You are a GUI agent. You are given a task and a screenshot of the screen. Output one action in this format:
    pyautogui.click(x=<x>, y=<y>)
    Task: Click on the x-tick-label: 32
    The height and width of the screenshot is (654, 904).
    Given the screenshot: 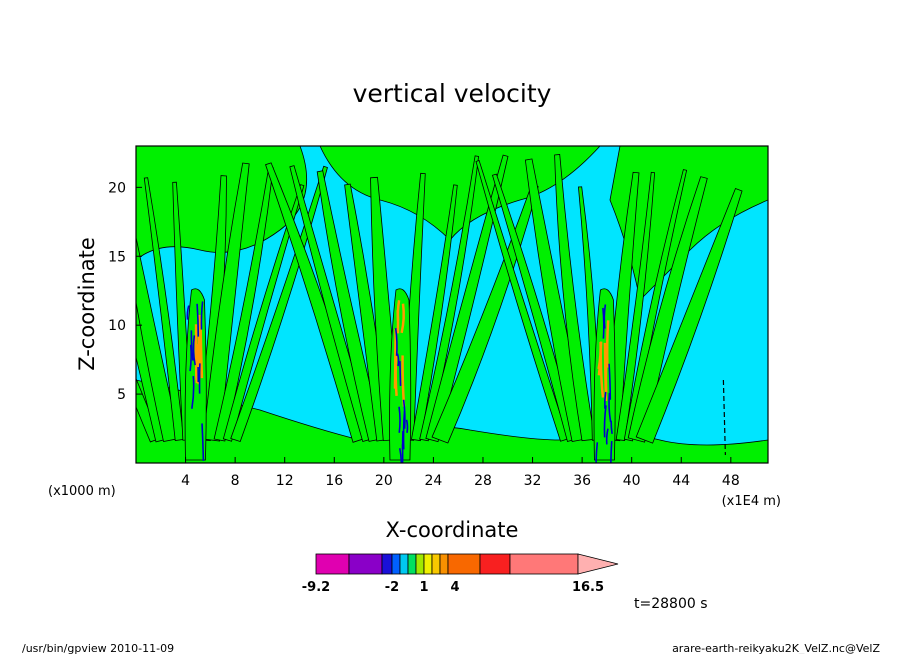 What is the action you would take?
    pyautogui.click(x=533, y=481)
    